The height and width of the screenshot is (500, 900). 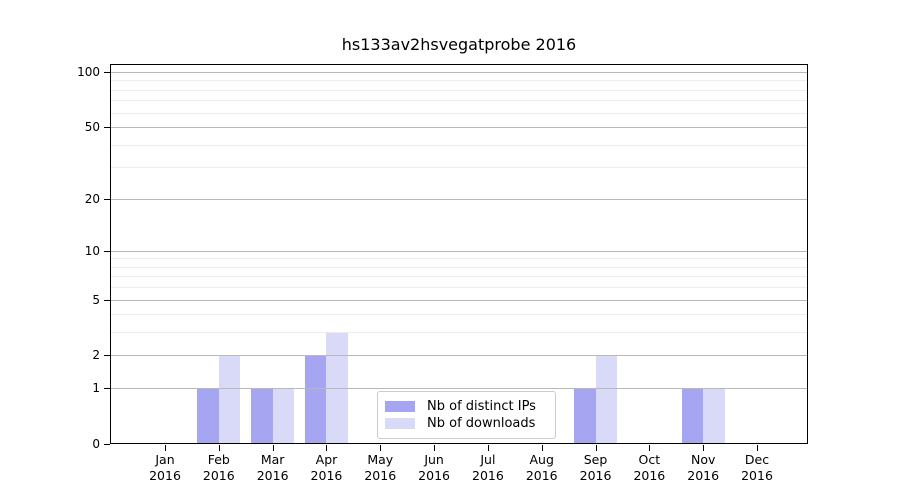 What do you see at coordinates (92, 127) in the screenshot?
I see `y-axis-tick-label: 50` at bounding box center [92, 127].